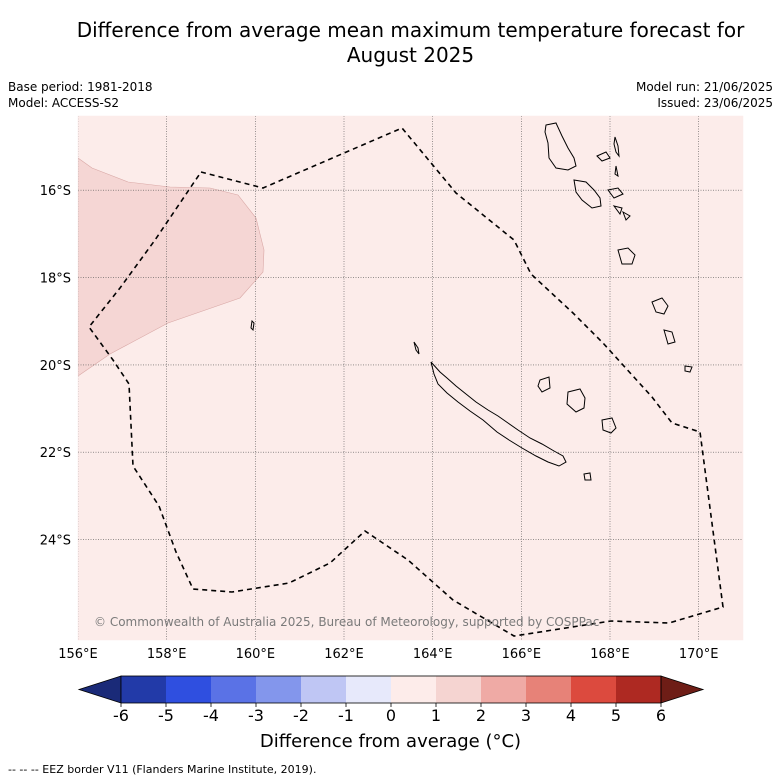  Describe the element at coordinates (55, 541) in the screenshot. I see `latitude-tick-label: 24°S` at that location.